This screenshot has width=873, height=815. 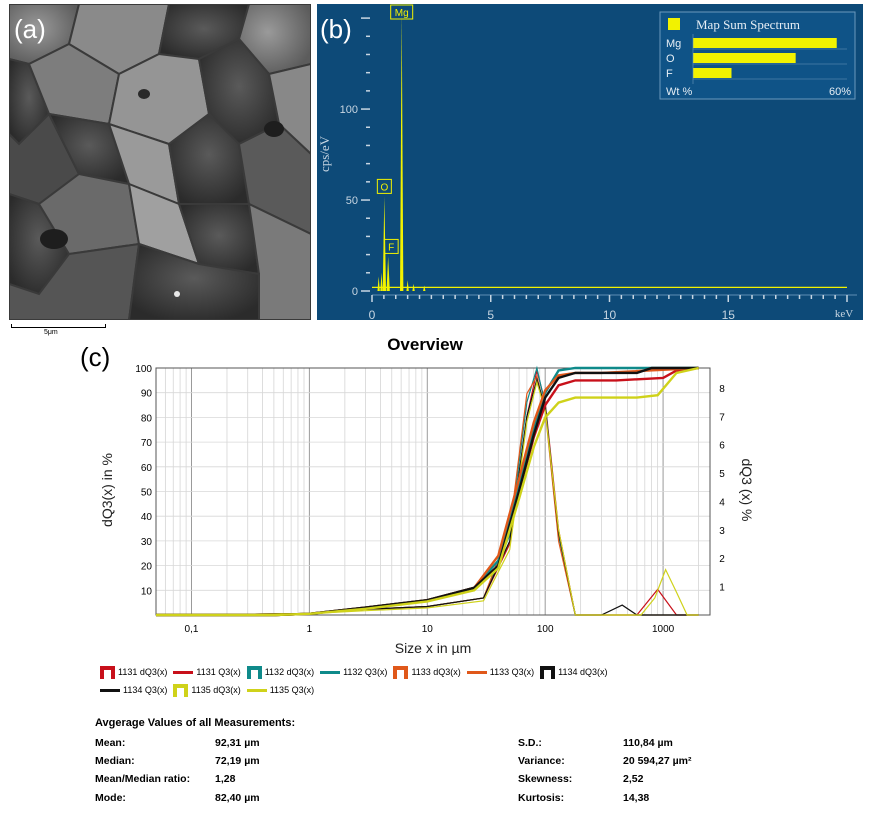 What do you see at coordinates (30, 29) in the screenshot?
I see `panel-label-a: (a)` at bounding box center [30, 29].